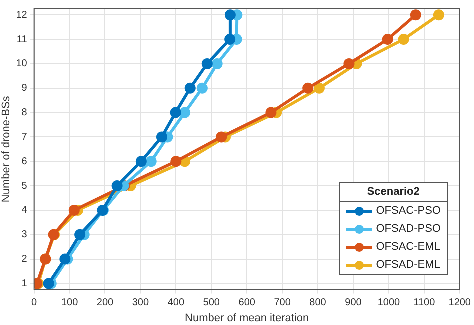 This screenshot has height=325, width=474. I want to click on y-tick-label: 12, so click(22, 15).